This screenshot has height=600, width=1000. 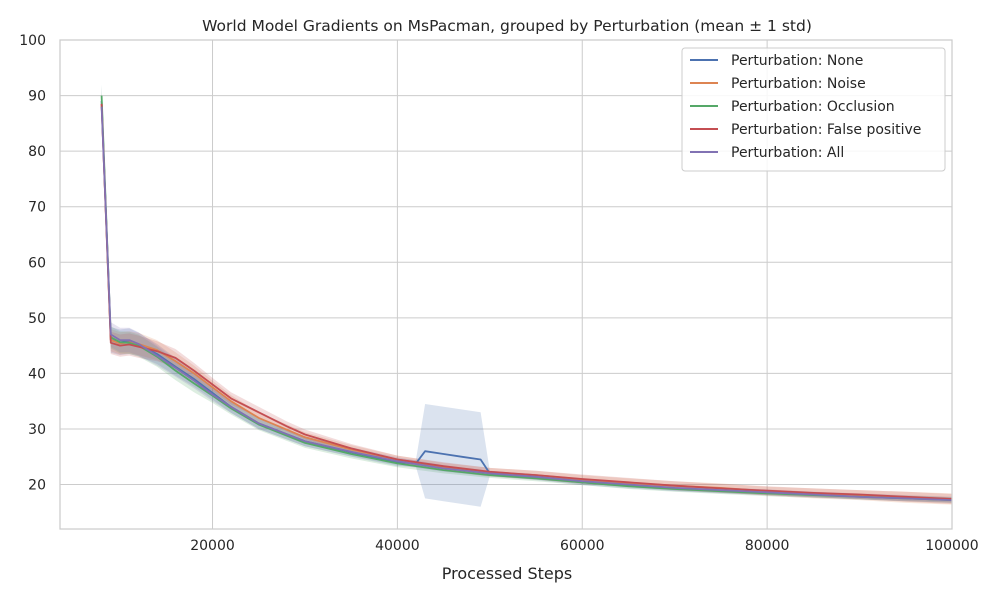 I want to click on y-tick-label: 30, so click(x=37, y=430).